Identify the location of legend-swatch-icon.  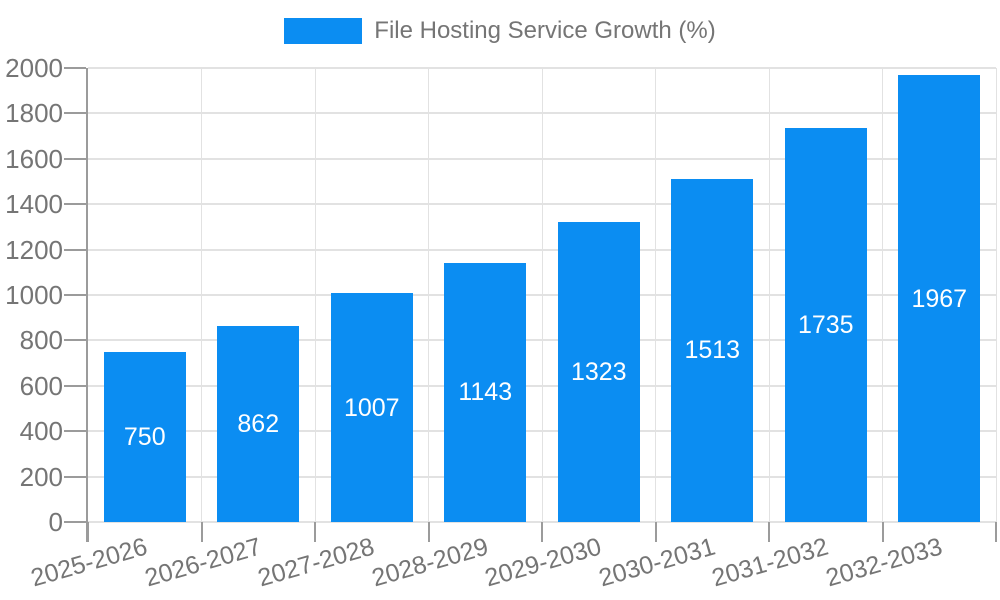
(323, 31).